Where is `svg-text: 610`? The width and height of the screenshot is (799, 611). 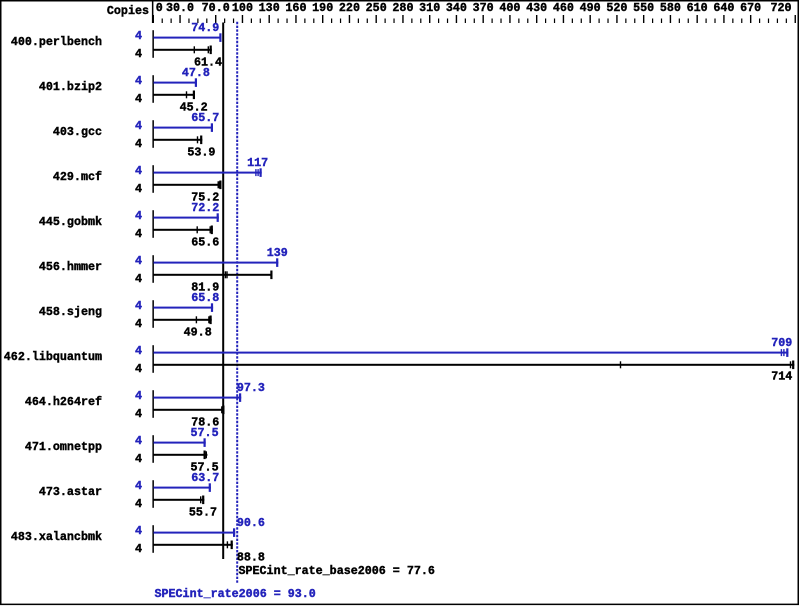
svg-text: 610 is located at coordinates (697, 8).